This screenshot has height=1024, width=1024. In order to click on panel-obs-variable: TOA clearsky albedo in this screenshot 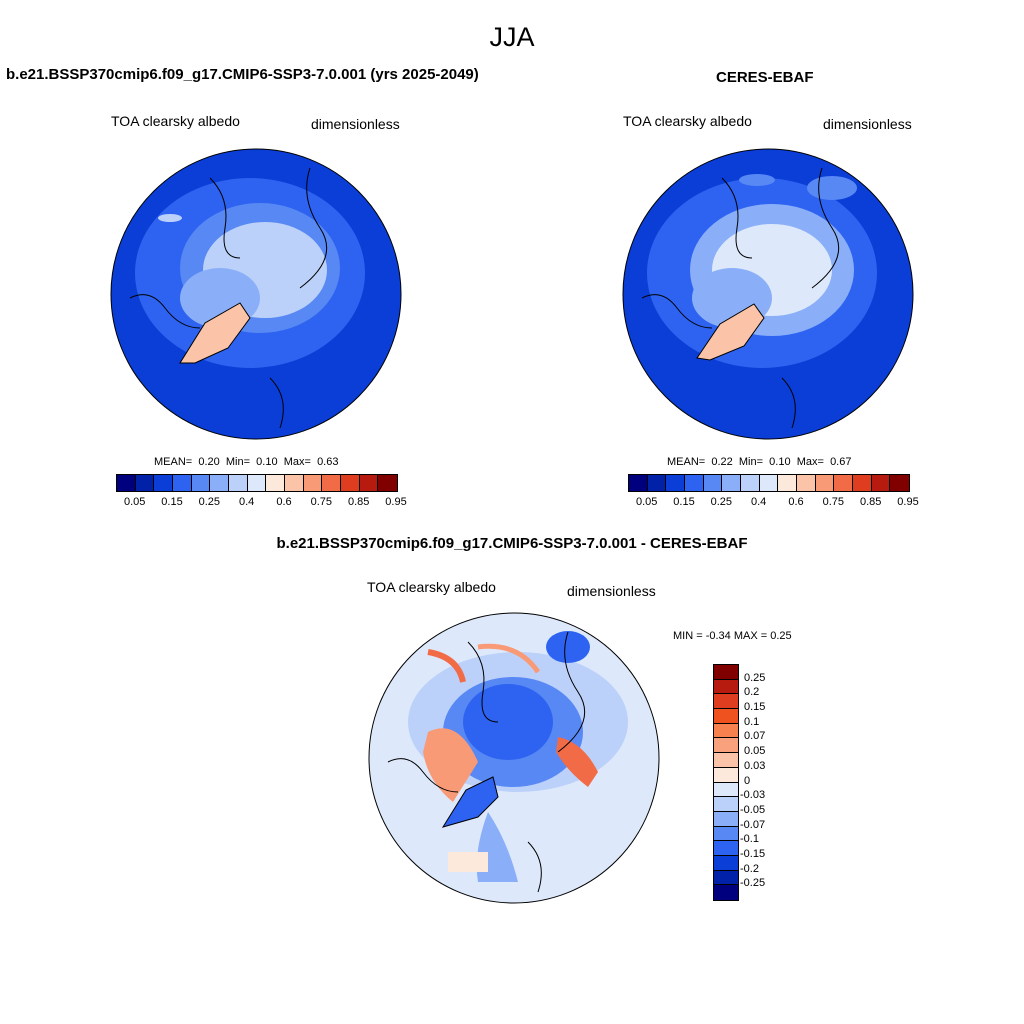, I will do `click(687, 121)`.